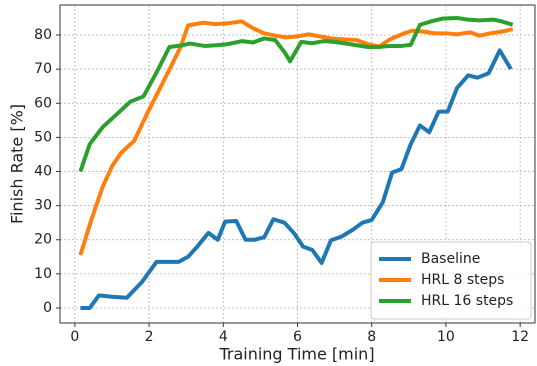 This screenshot has width=537, height=366. Describe the element at coordinates (47, 308) in the screenshot. I see `y-tick-label: 0` at that location.